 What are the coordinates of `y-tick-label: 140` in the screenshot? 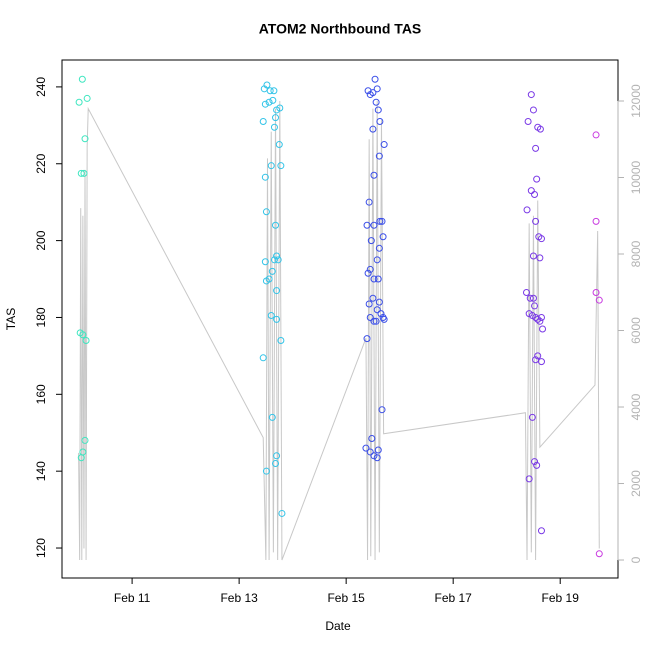 It's located at (41, 471).